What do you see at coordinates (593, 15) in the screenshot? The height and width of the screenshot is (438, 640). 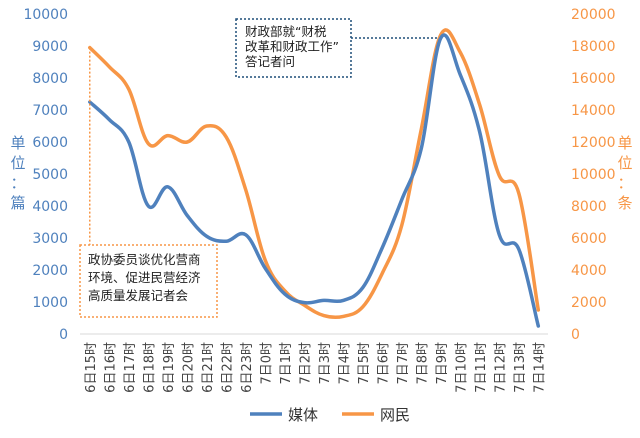 I see `y-right-tick-label: 20000` at bounding box center [593, 15].